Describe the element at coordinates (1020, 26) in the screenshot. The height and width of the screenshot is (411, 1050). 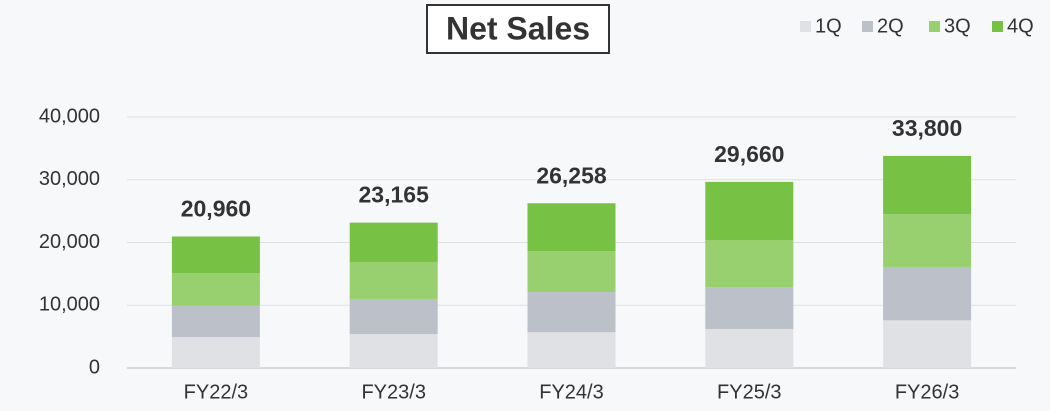
I see `legend-label: 4Q` at that location.